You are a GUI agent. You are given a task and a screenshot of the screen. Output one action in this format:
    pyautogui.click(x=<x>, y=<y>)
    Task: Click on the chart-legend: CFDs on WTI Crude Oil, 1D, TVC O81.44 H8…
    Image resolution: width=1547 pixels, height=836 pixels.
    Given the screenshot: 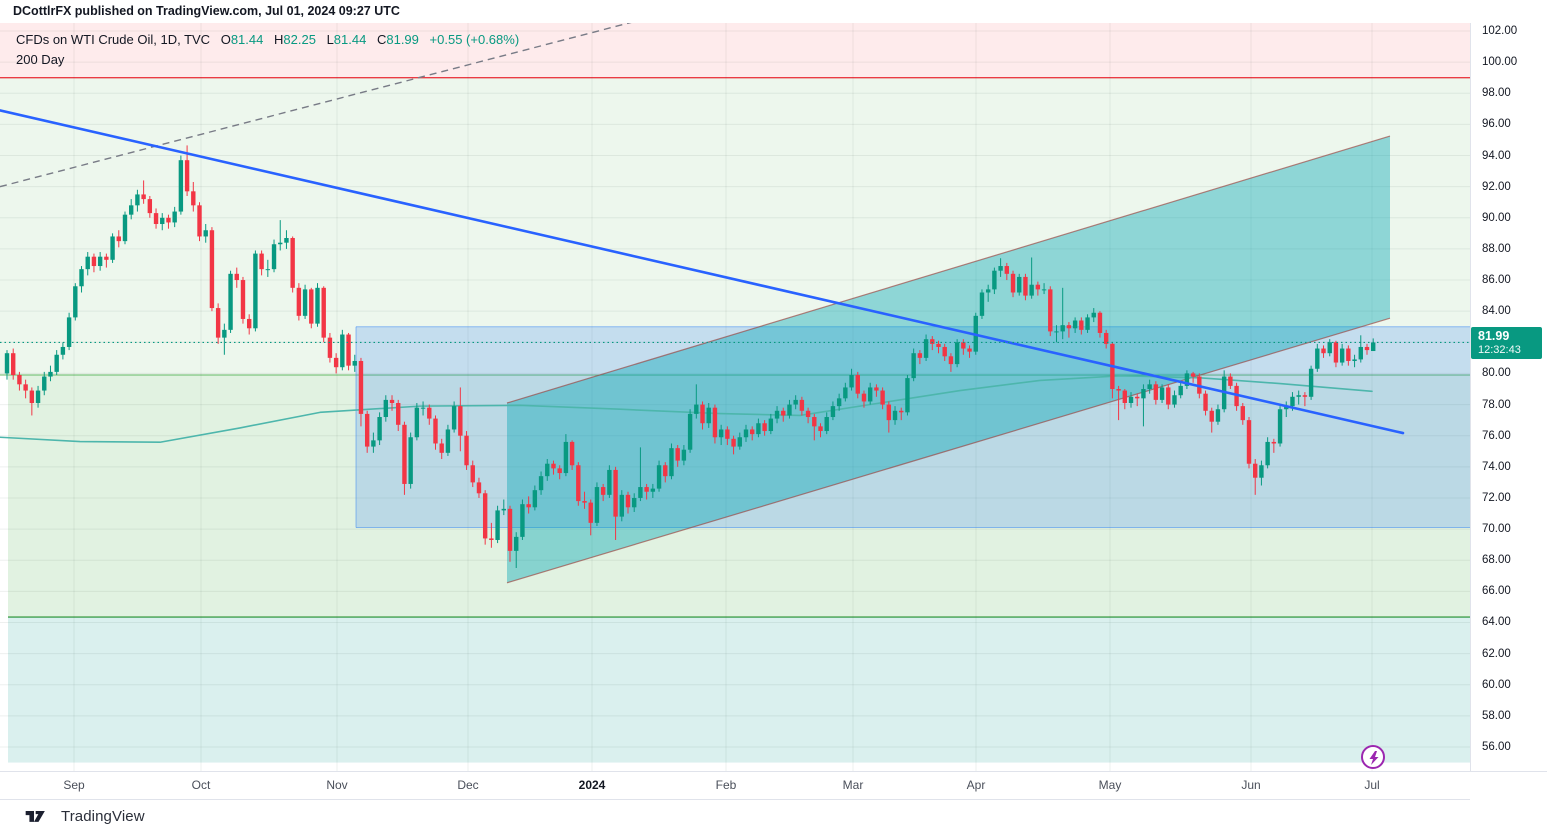 What is the action you would take?
    pyautogui.click(x=267, y=49)
    